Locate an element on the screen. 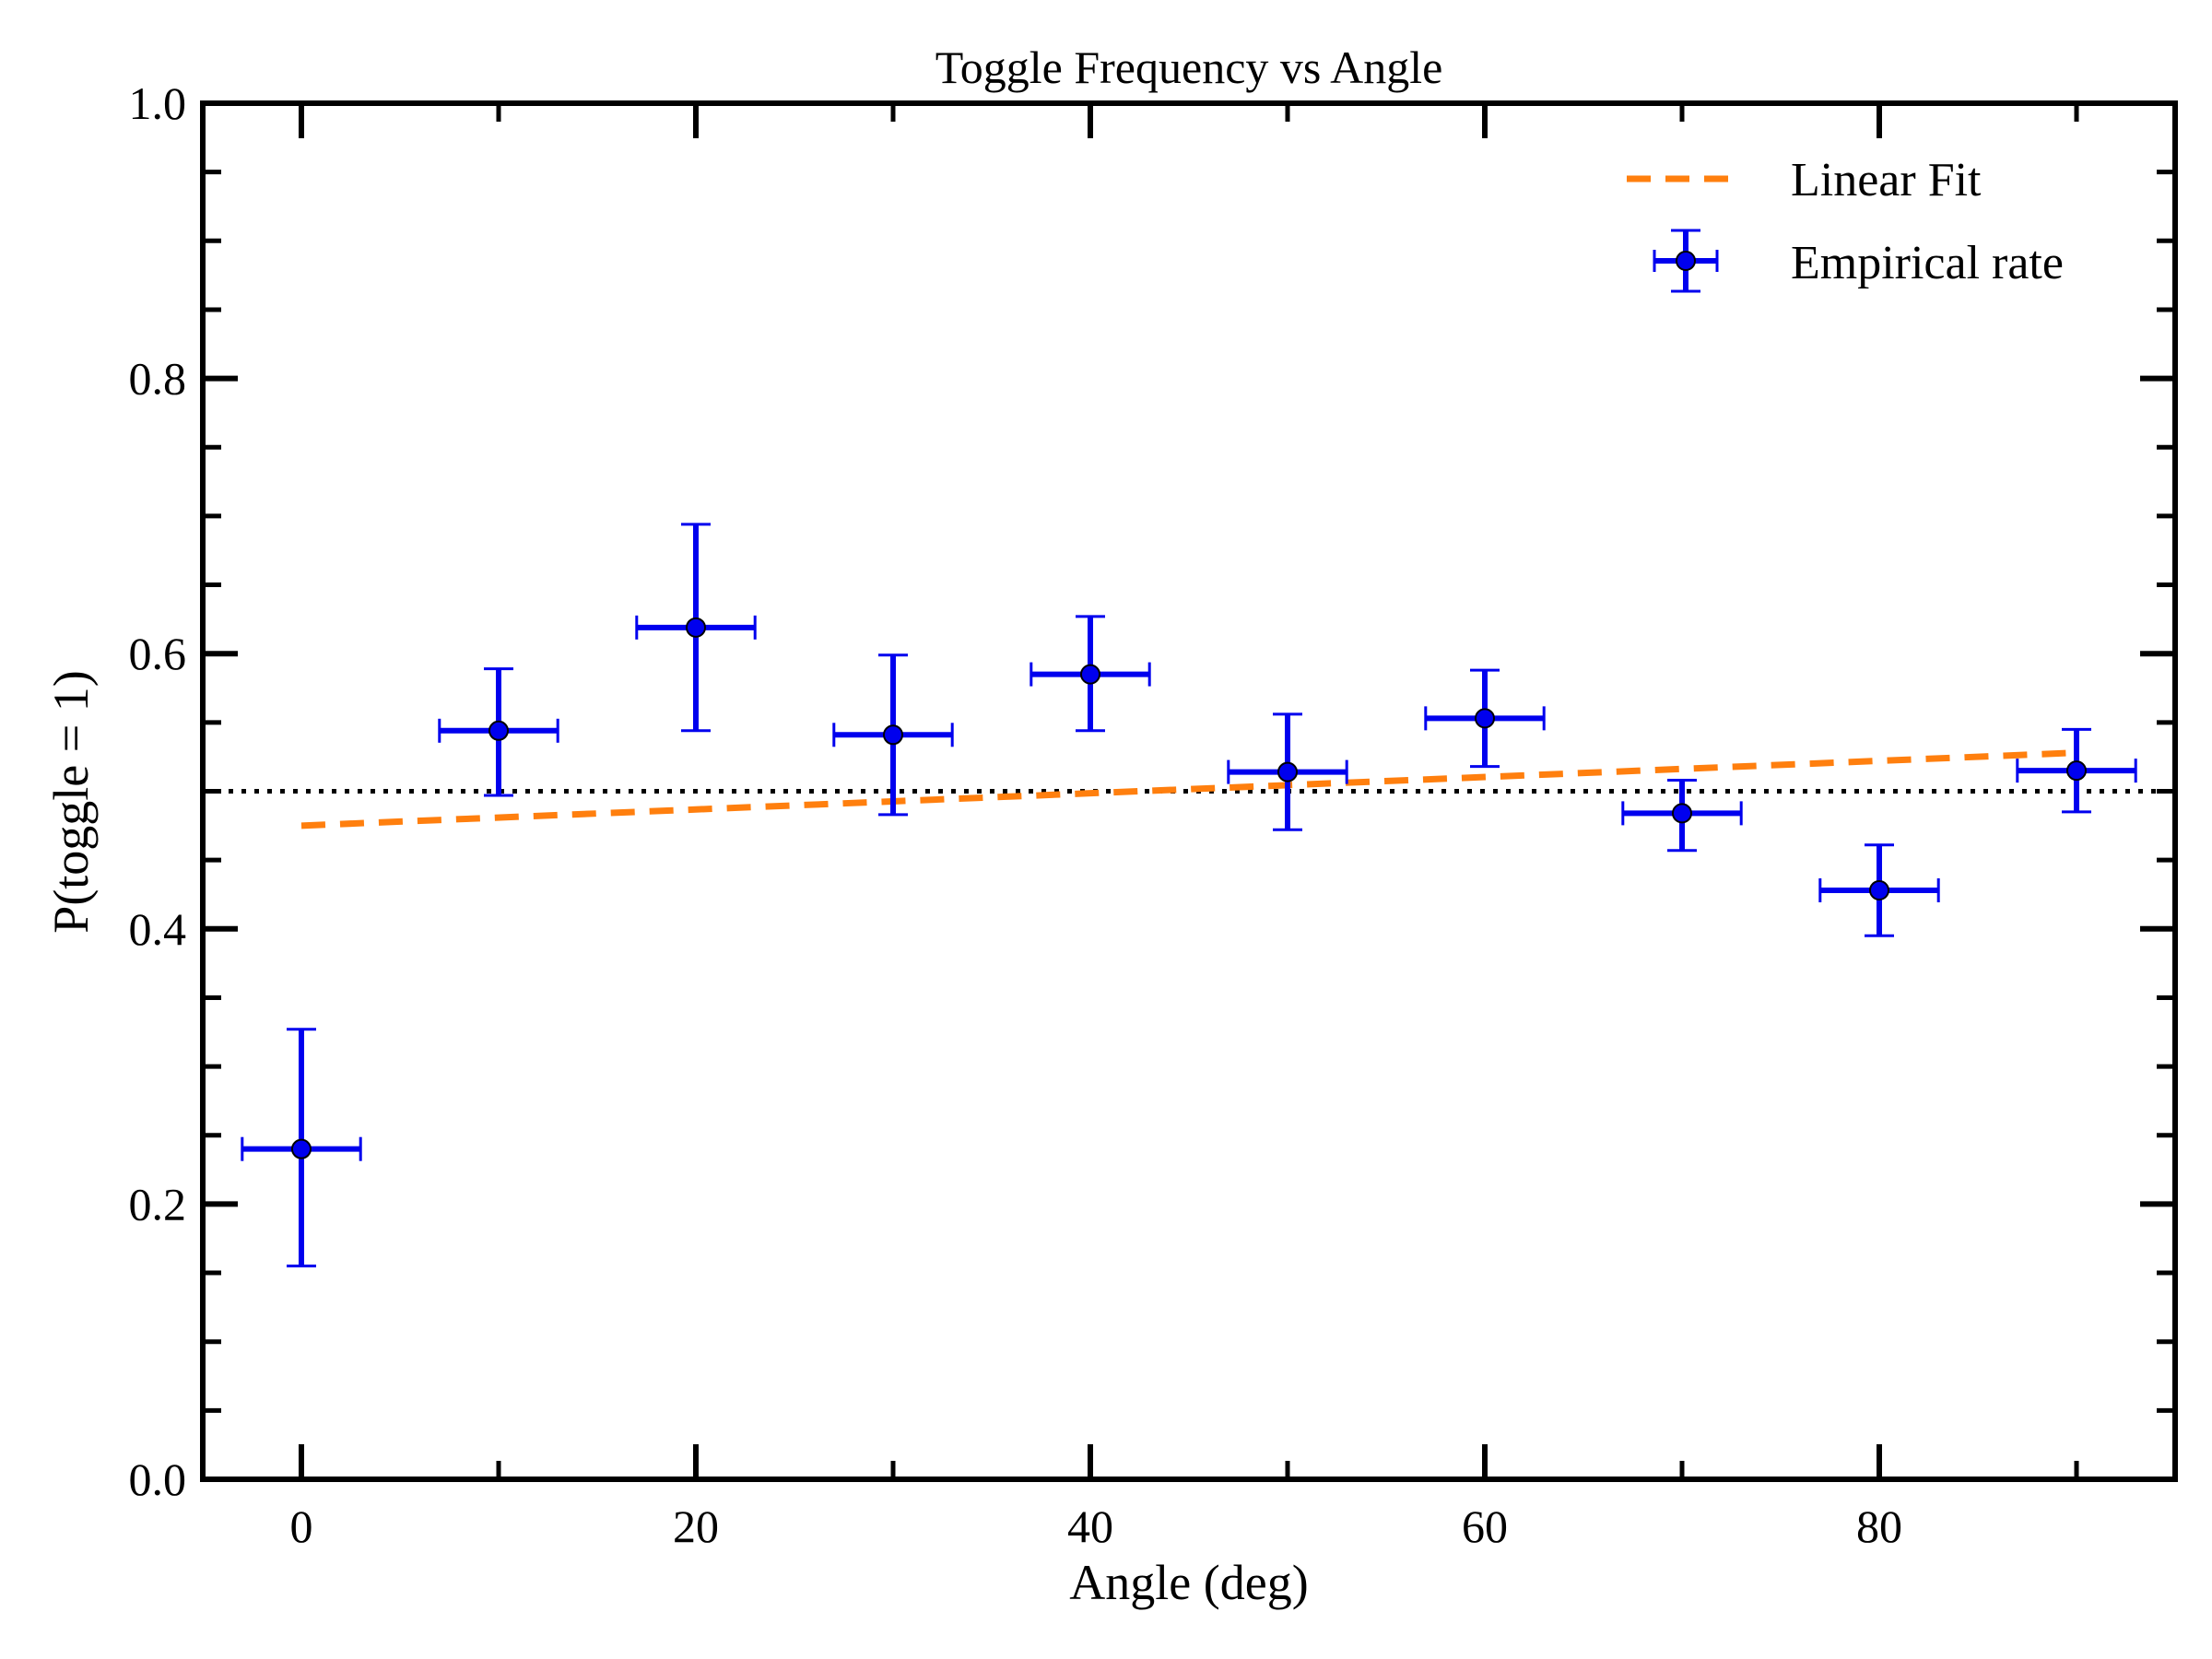 The width and height of the screenshot is (2212, 1659). legend-empirical-rate-swatch is located at coordinates (1686, 261).